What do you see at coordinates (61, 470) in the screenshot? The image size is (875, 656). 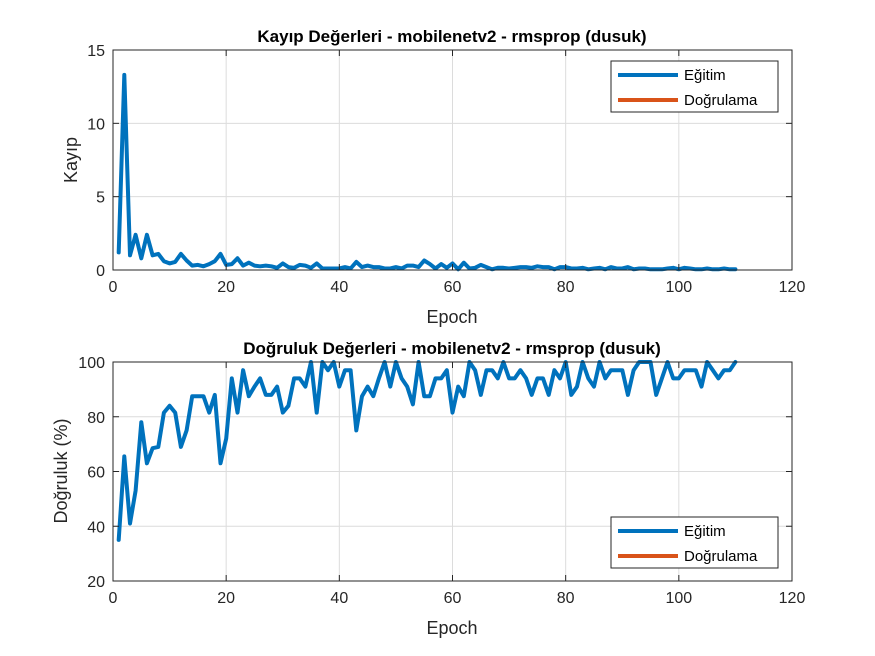 I see `accuracy-y-axis-label: Doğruluk (%)` at bounding box center [61, 470].